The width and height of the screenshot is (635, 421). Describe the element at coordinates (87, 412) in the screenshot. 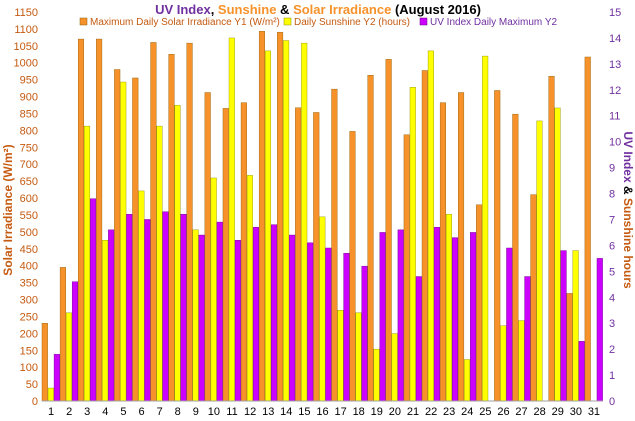

I see `x-tick-label: 3` at that location.